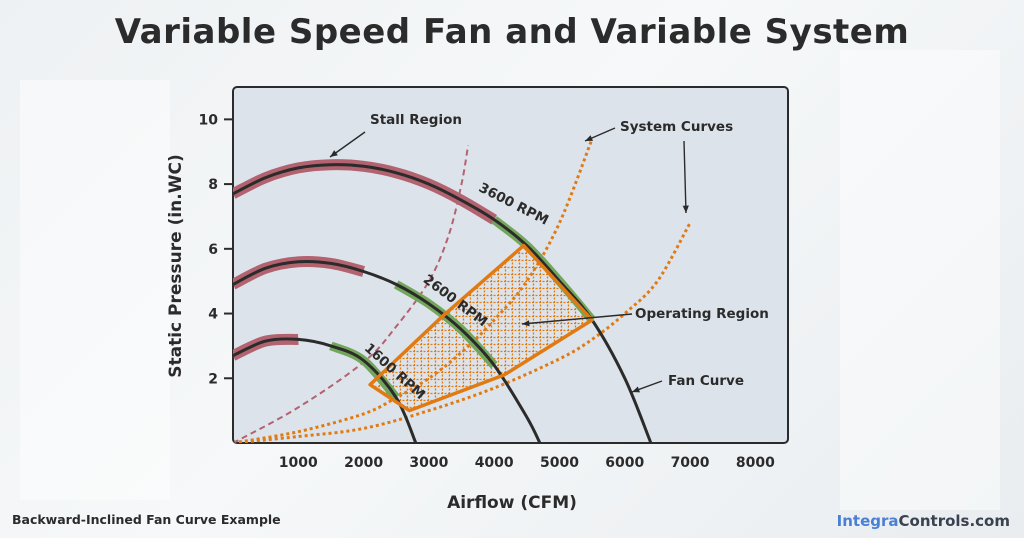 The width and height of the screenshot is (1024, 538). What do you see at coordinates (176, 266) in the screenshot?
I see `y-axis-label: Static Pressure (in.WC)` at bounding box center [176, 266].